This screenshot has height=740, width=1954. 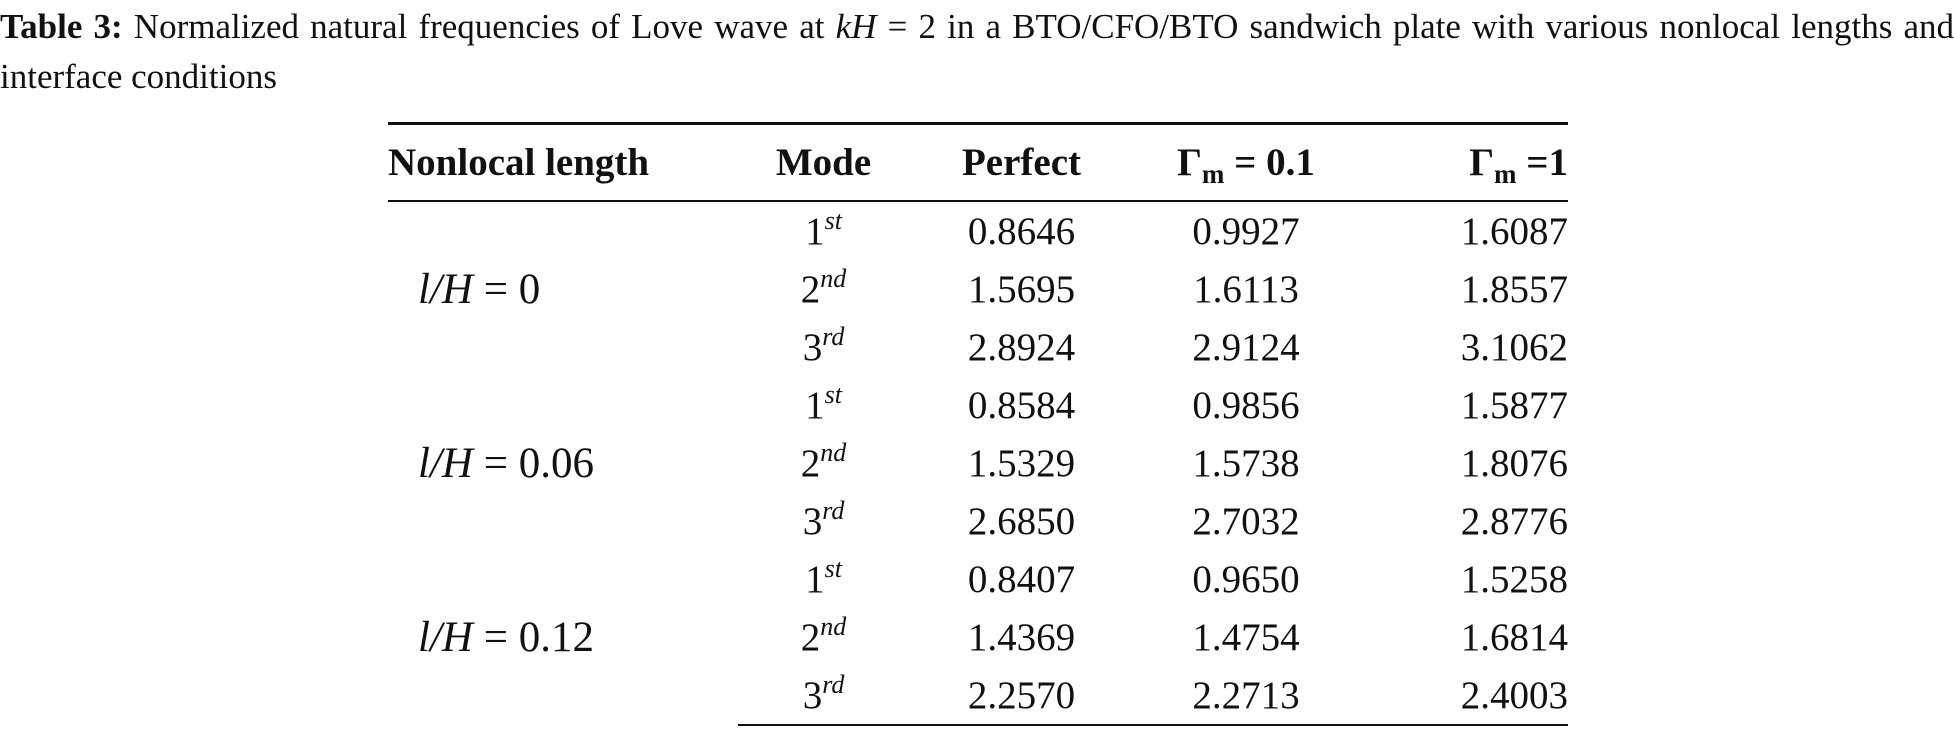 I want to click on gamma-value: =1, so click(x=1542, y=162).